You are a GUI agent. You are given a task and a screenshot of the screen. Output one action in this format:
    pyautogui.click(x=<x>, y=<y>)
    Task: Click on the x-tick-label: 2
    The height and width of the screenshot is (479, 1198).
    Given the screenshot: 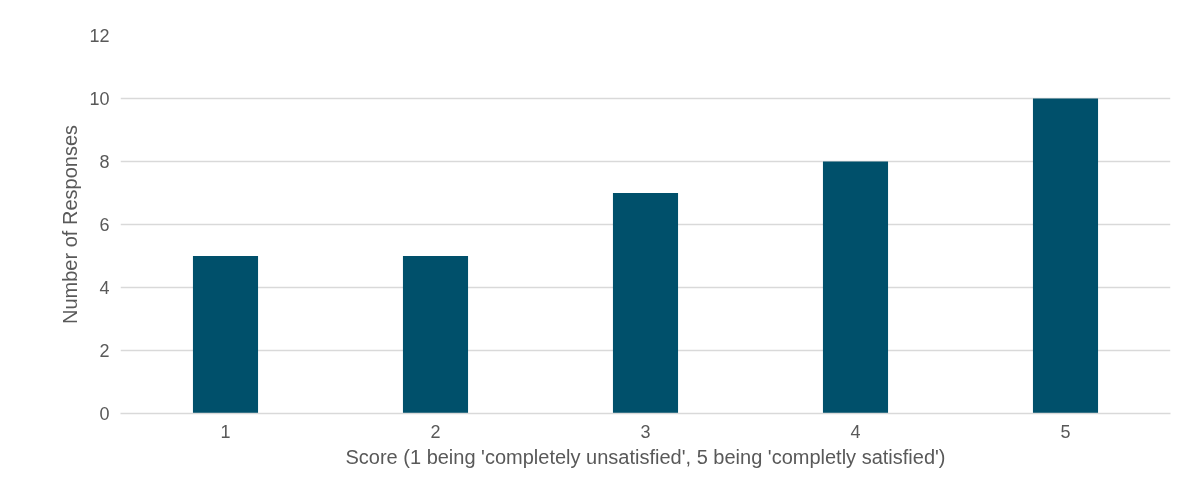 What is the action you would take?
    pyautogui.click(x=435, y=431)
    